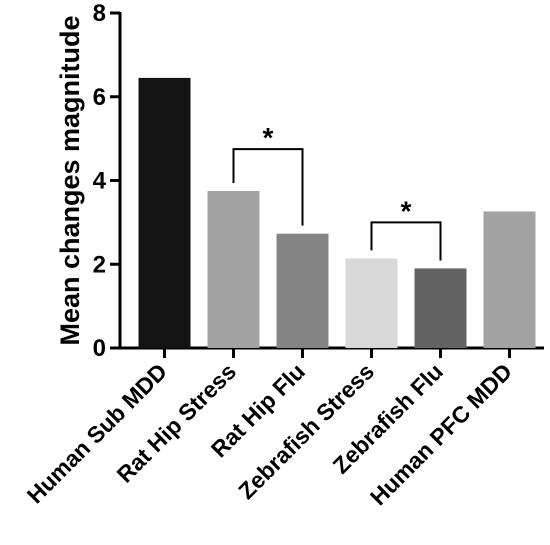 This screenshot has width=550, height=545. What do you see at coordinates (176, 423) in the screenshot?
I see `category-label: Rat Hip Stress` at bounding box center [176, 423].